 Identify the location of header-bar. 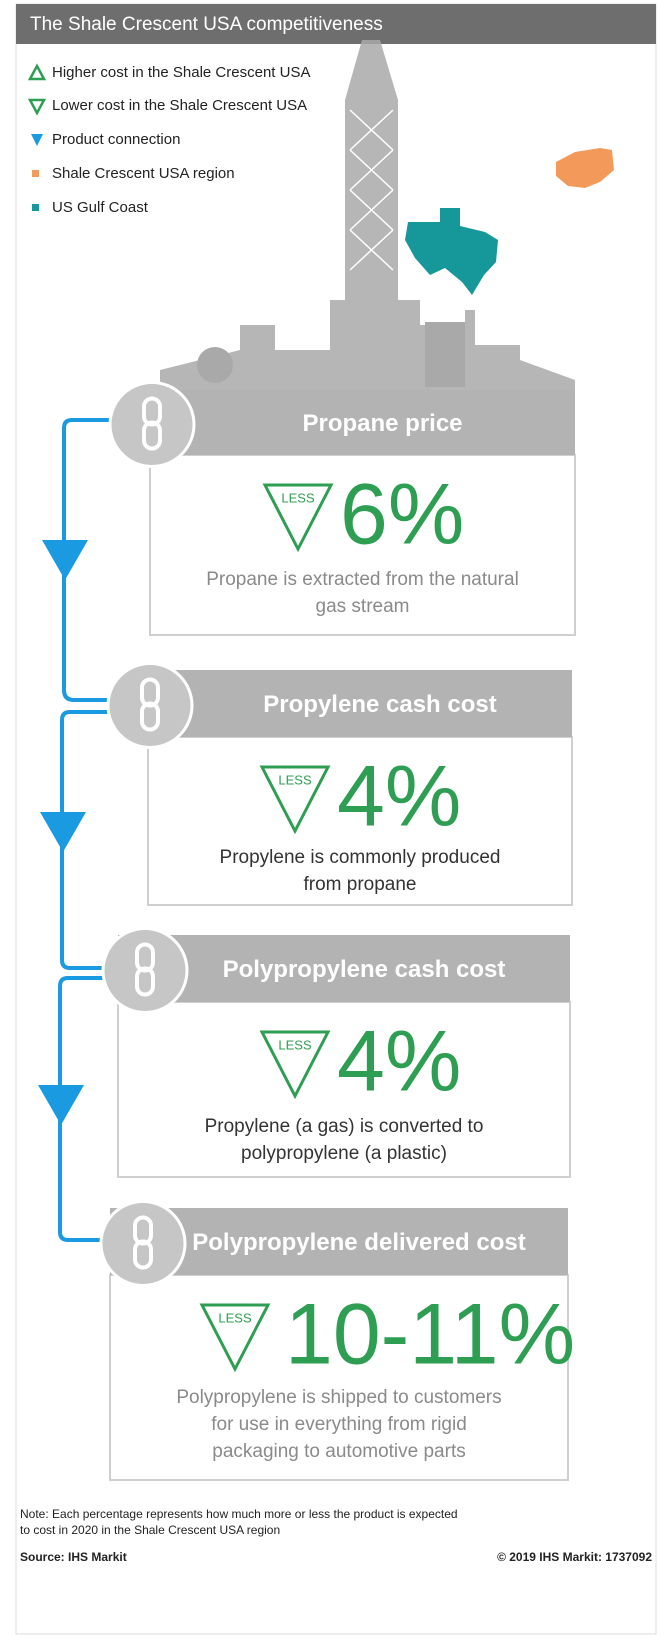
(336, 24).